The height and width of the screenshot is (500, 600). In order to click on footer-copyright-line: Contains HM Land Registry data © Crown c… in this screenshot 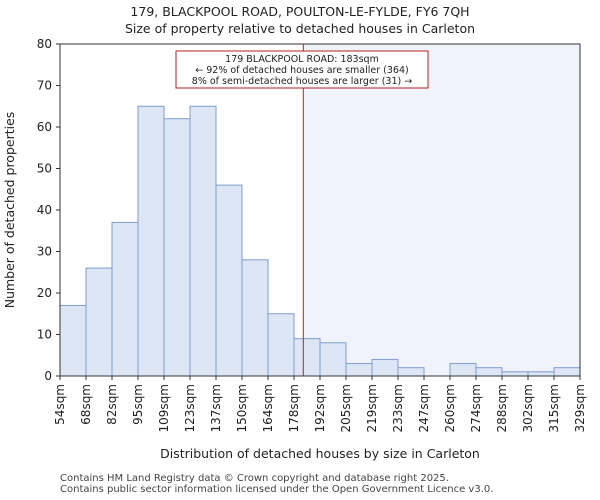, I will do `click(254, 478)`.